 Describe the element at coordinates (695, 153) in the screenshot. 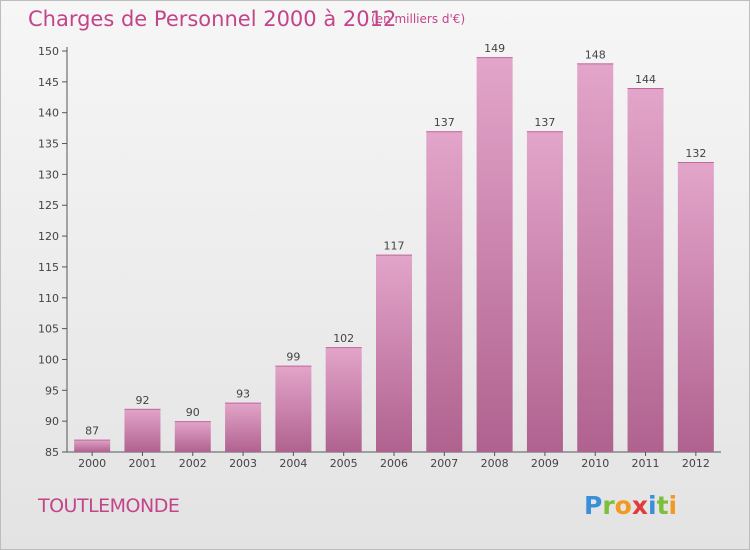

I see `bar-value-label: 132` at that location.